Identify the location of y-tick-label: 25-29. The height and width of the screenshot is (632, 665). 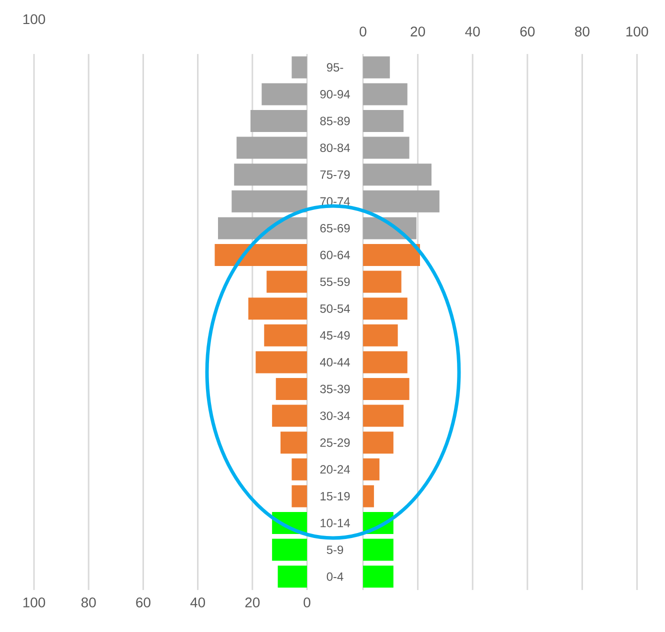
(335, 442).